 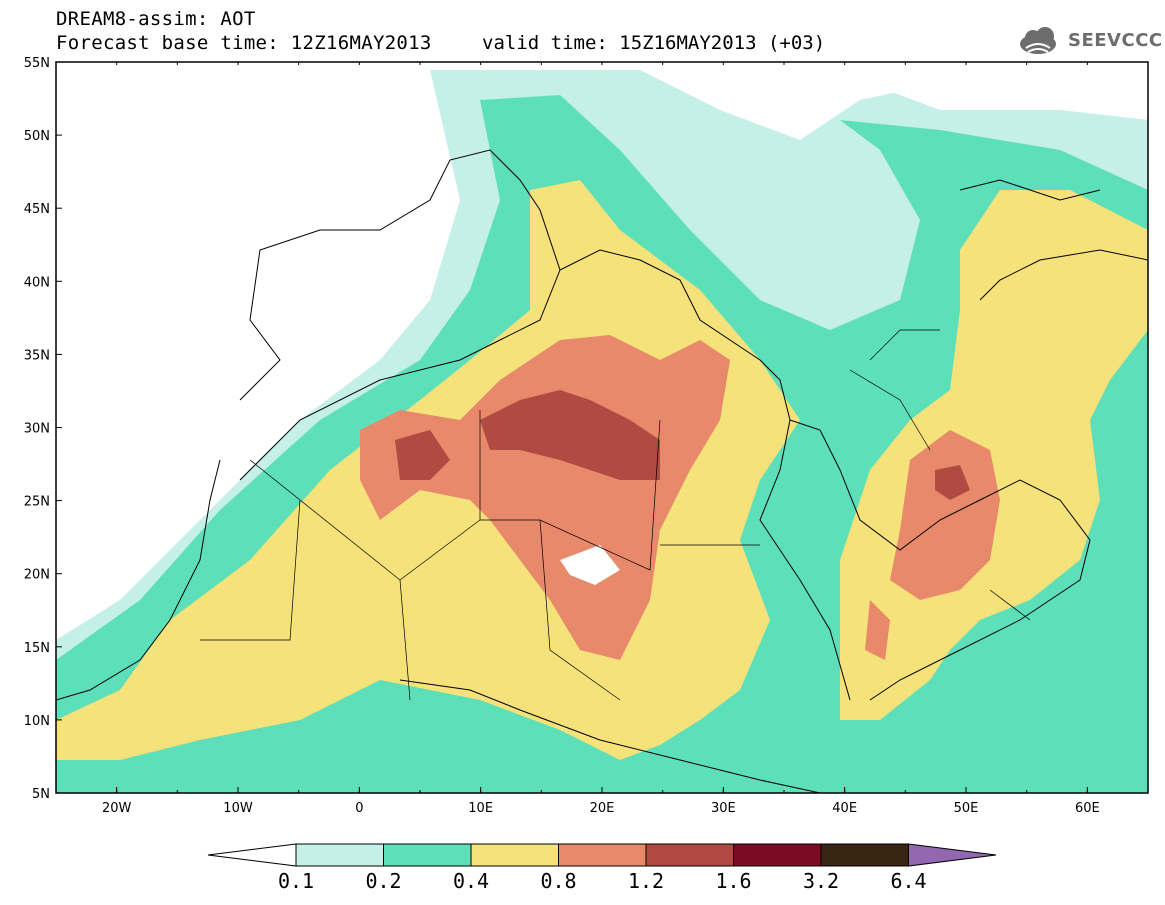 What do you see at coordinates (37, 648) in the screenshot?
I see `lat-label-15N: 15N` at bounding box center [37, 648].